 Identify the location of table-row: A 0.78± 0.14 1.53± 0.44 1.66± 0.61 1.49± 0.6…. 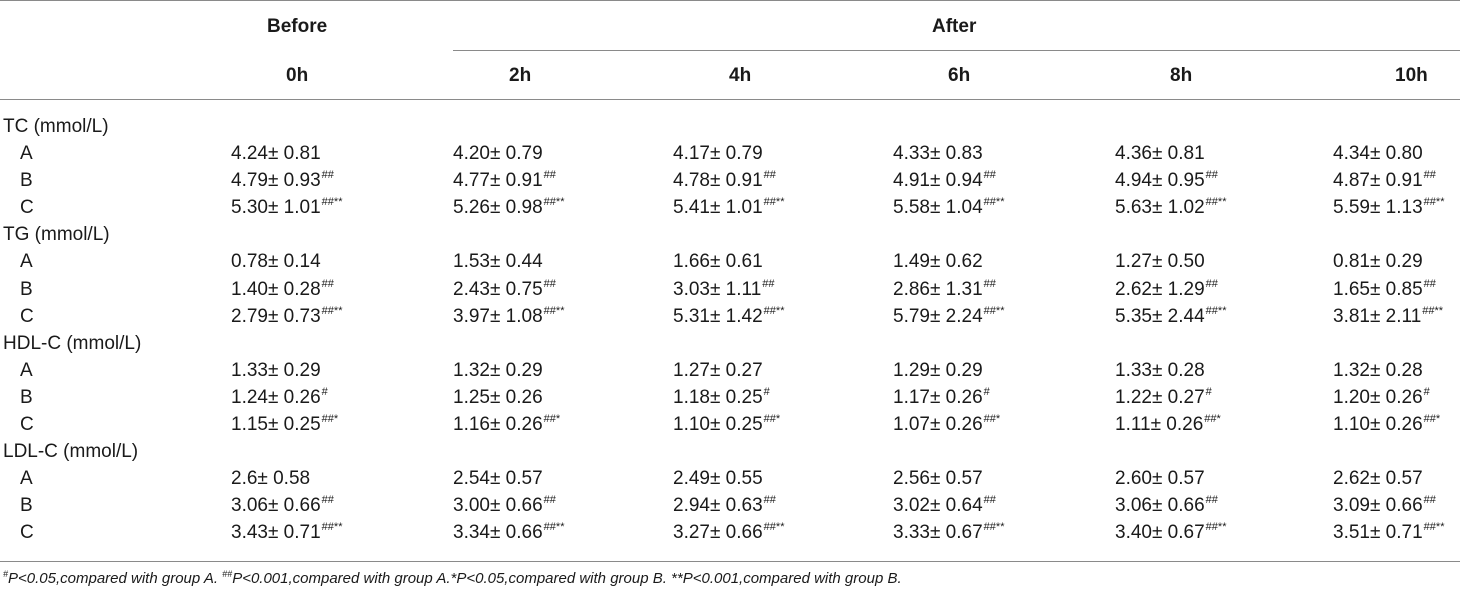
(730, 265).